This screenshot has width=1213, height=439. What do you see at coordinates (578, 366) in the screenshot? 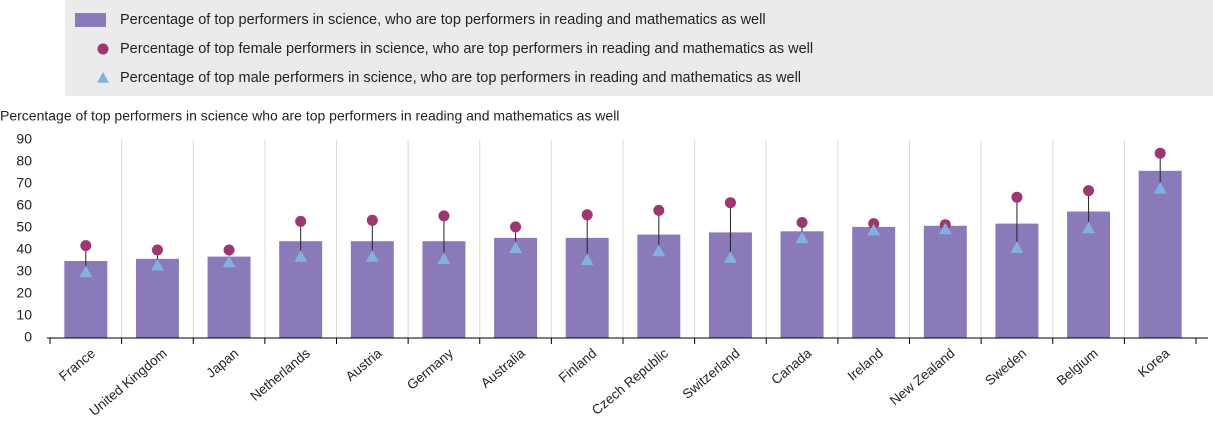
I see `x-tick-label: Finland` at bounding box center [578, 366].